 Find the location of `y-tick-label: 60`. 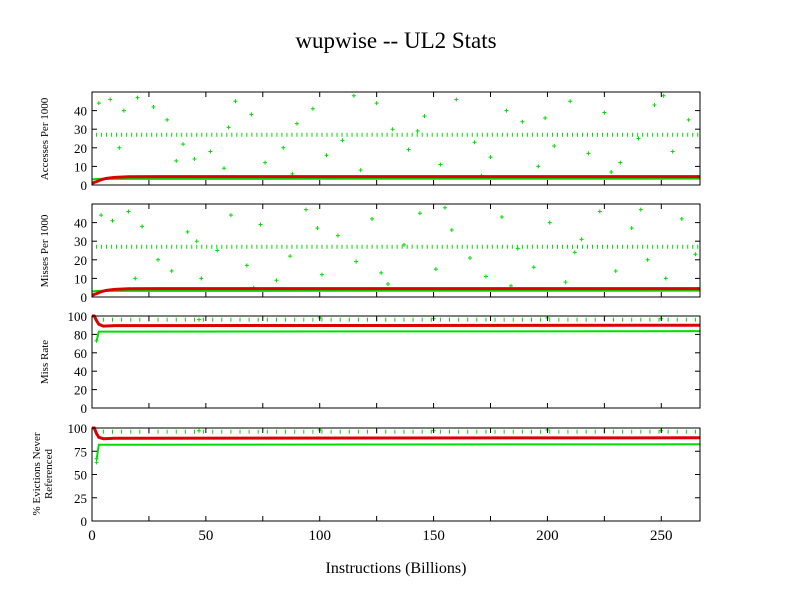

y-tick-label: 60 is located at coordinates (80, 353).